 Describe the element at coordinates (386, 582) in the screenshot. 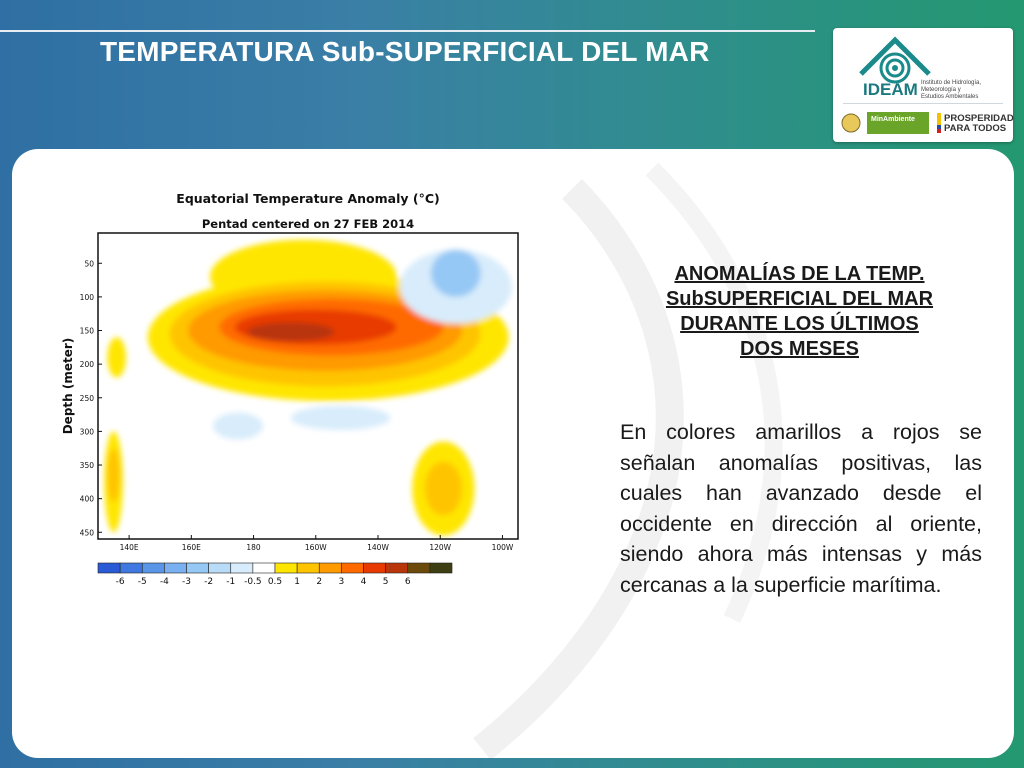

I see `colorbar-label-5: 5` at that location.